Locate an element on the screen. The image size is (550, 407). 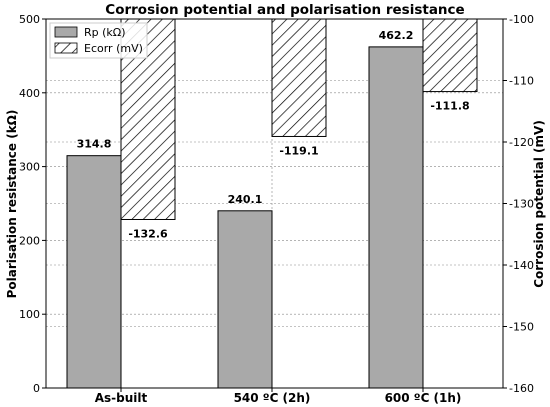
right-tick-label-2: -140 is located at coordinates (521, 265).